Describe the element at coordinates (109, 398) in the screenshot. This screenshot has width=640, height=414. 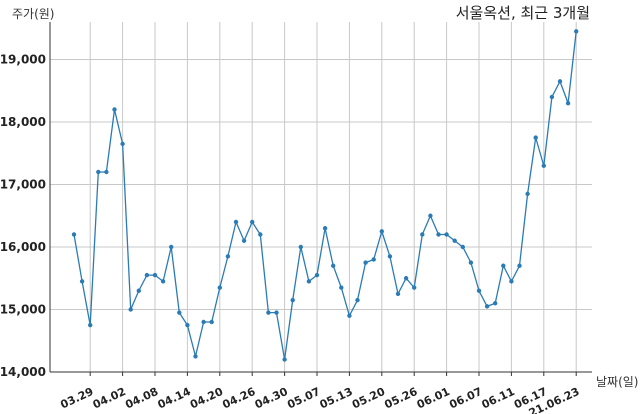
I see `x-tick-label: 04.02` at that location.